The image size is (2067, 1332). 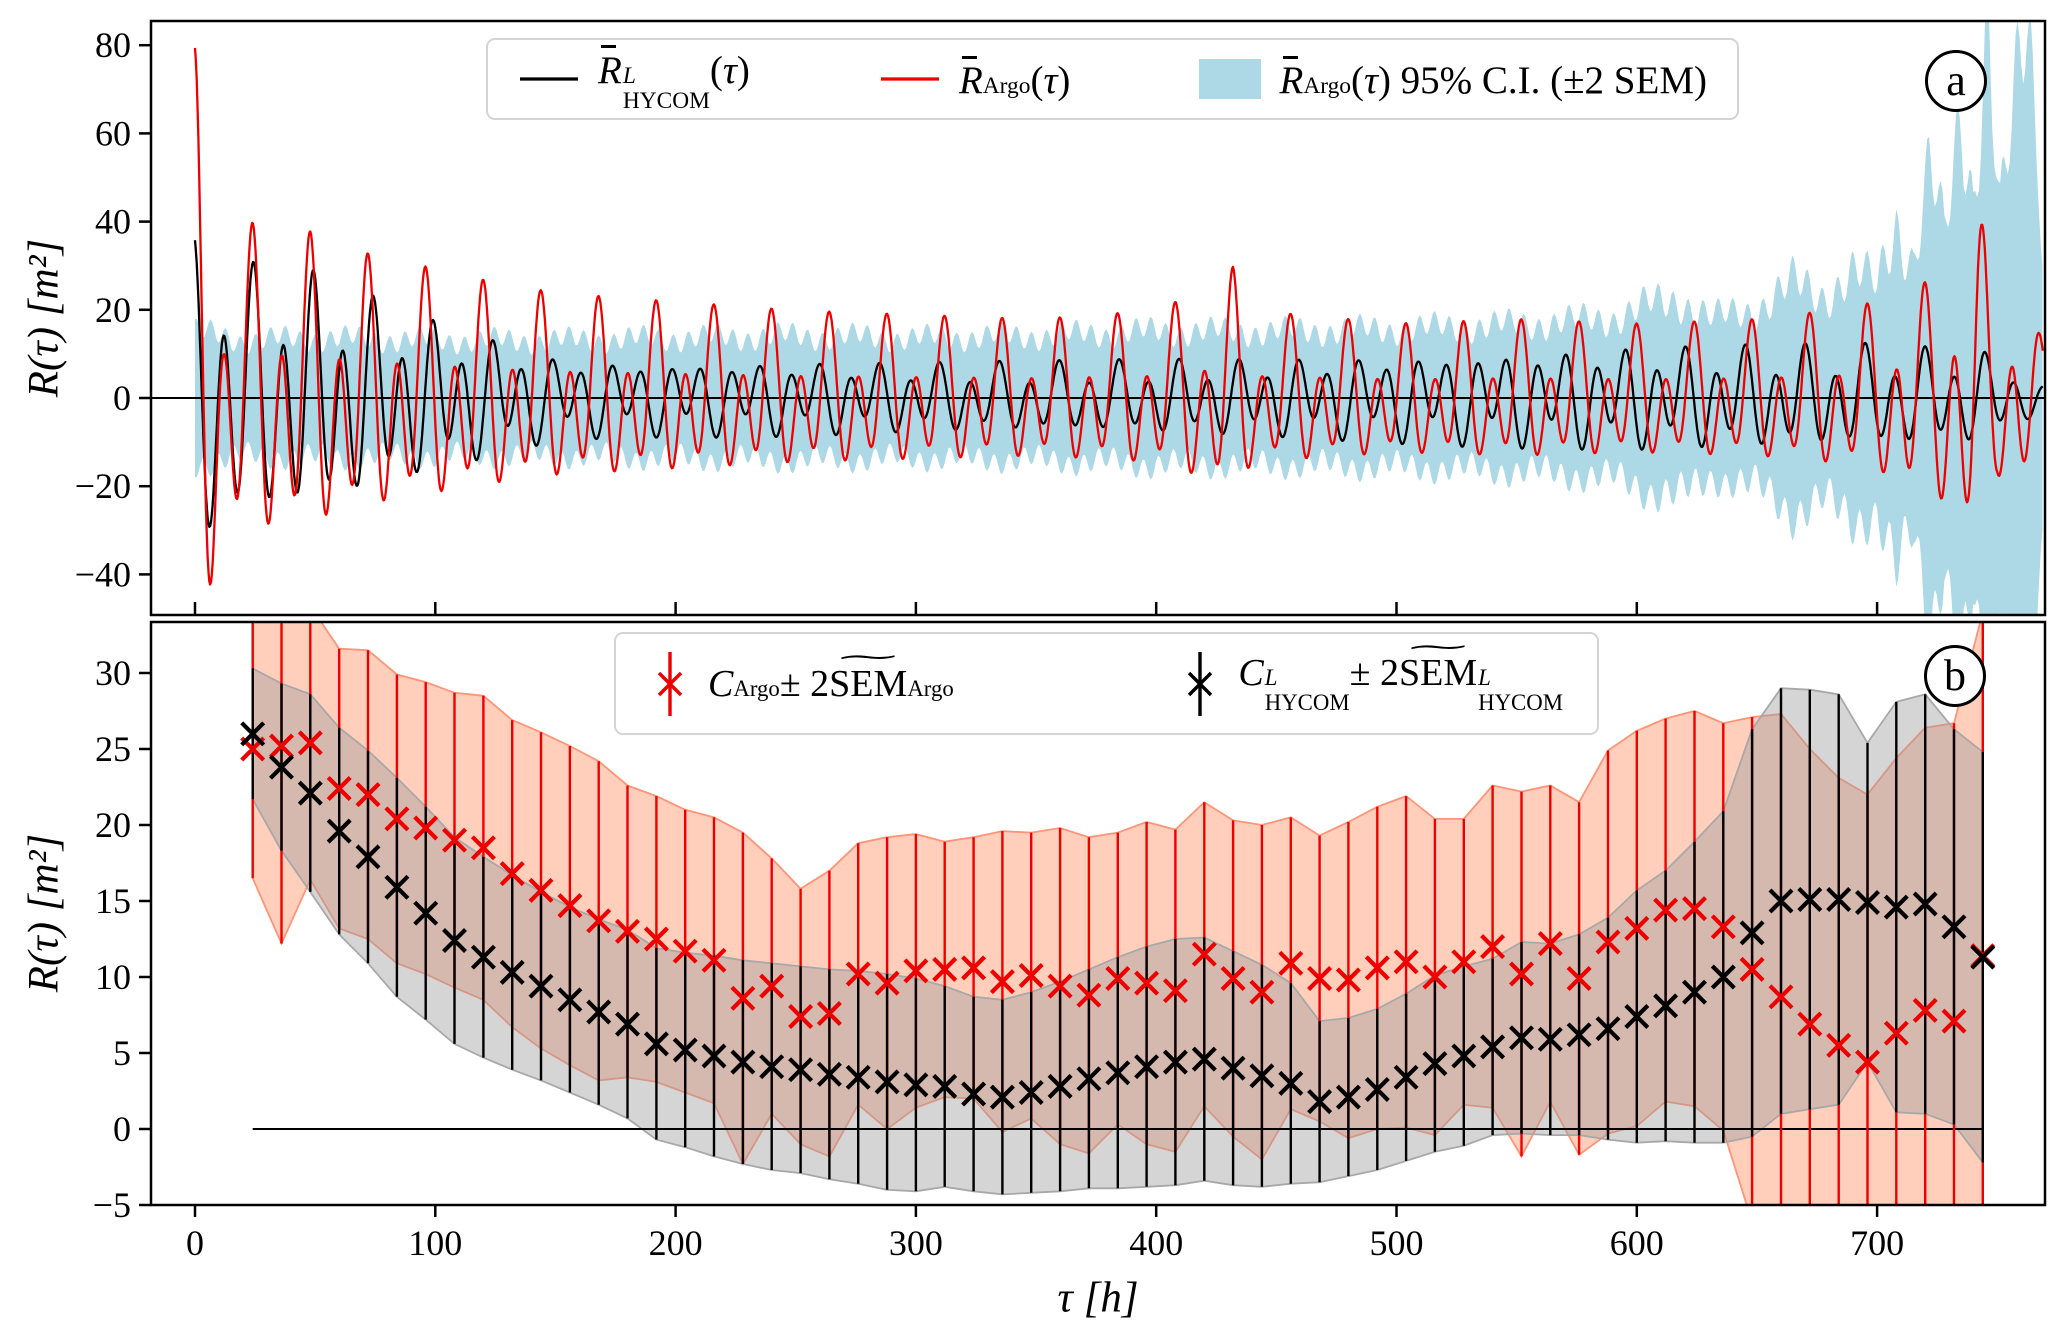 What do you see at coordinates (1493, 79) in the screenshot?
I see `legend-math-label: R Argo(τ) 95% C.I. (±2 SEM)` at bounding box center [1493, 79].